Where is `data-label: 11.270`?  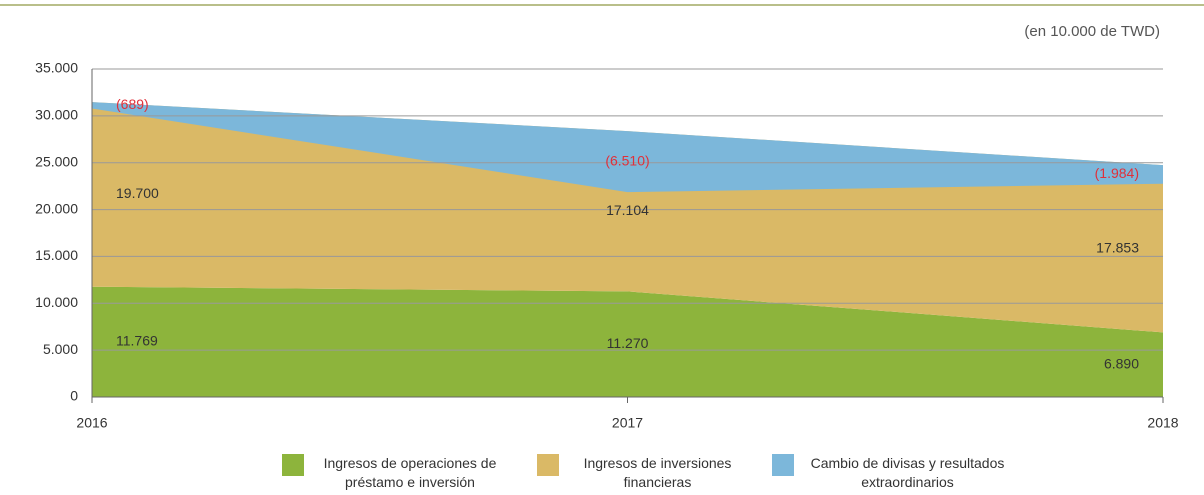
data-label: 11.270 is located at coordinates (628, 343).